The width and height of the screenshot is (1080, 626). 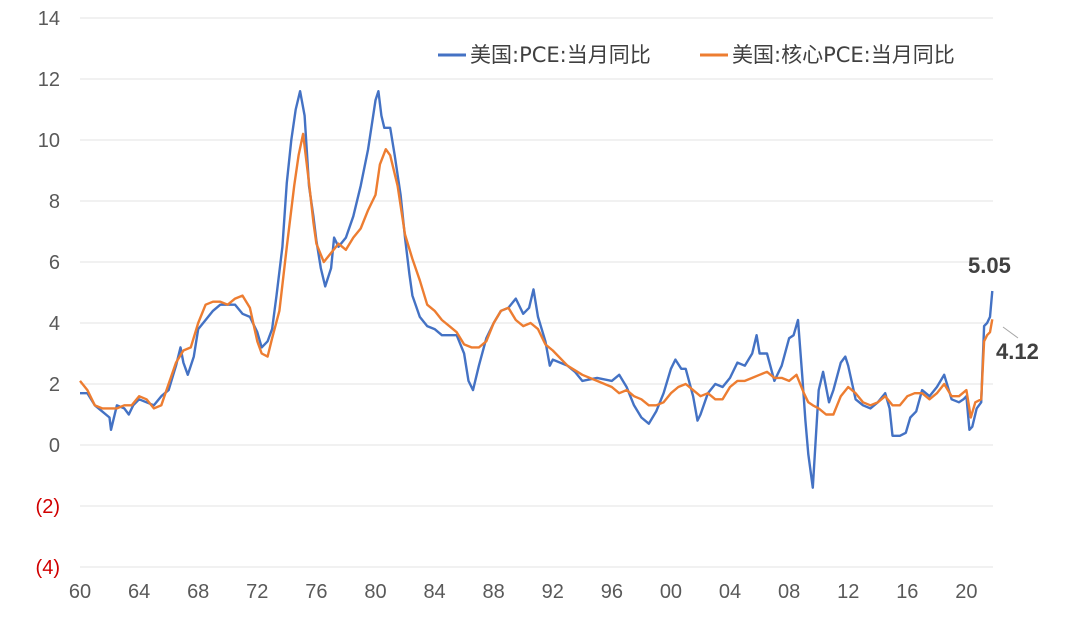 What do you see at coordinates (966, 592) in the screenshot?
I see `x-tick-label: 20` at bounding box center [966, 592].